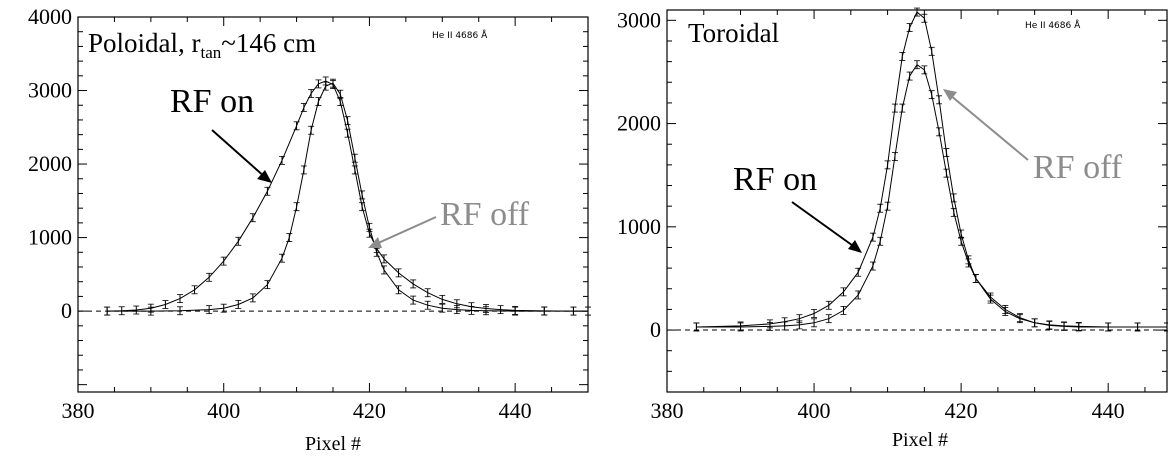  I want to click on chart-title-main: Poloidal, r, so click(144, 43).